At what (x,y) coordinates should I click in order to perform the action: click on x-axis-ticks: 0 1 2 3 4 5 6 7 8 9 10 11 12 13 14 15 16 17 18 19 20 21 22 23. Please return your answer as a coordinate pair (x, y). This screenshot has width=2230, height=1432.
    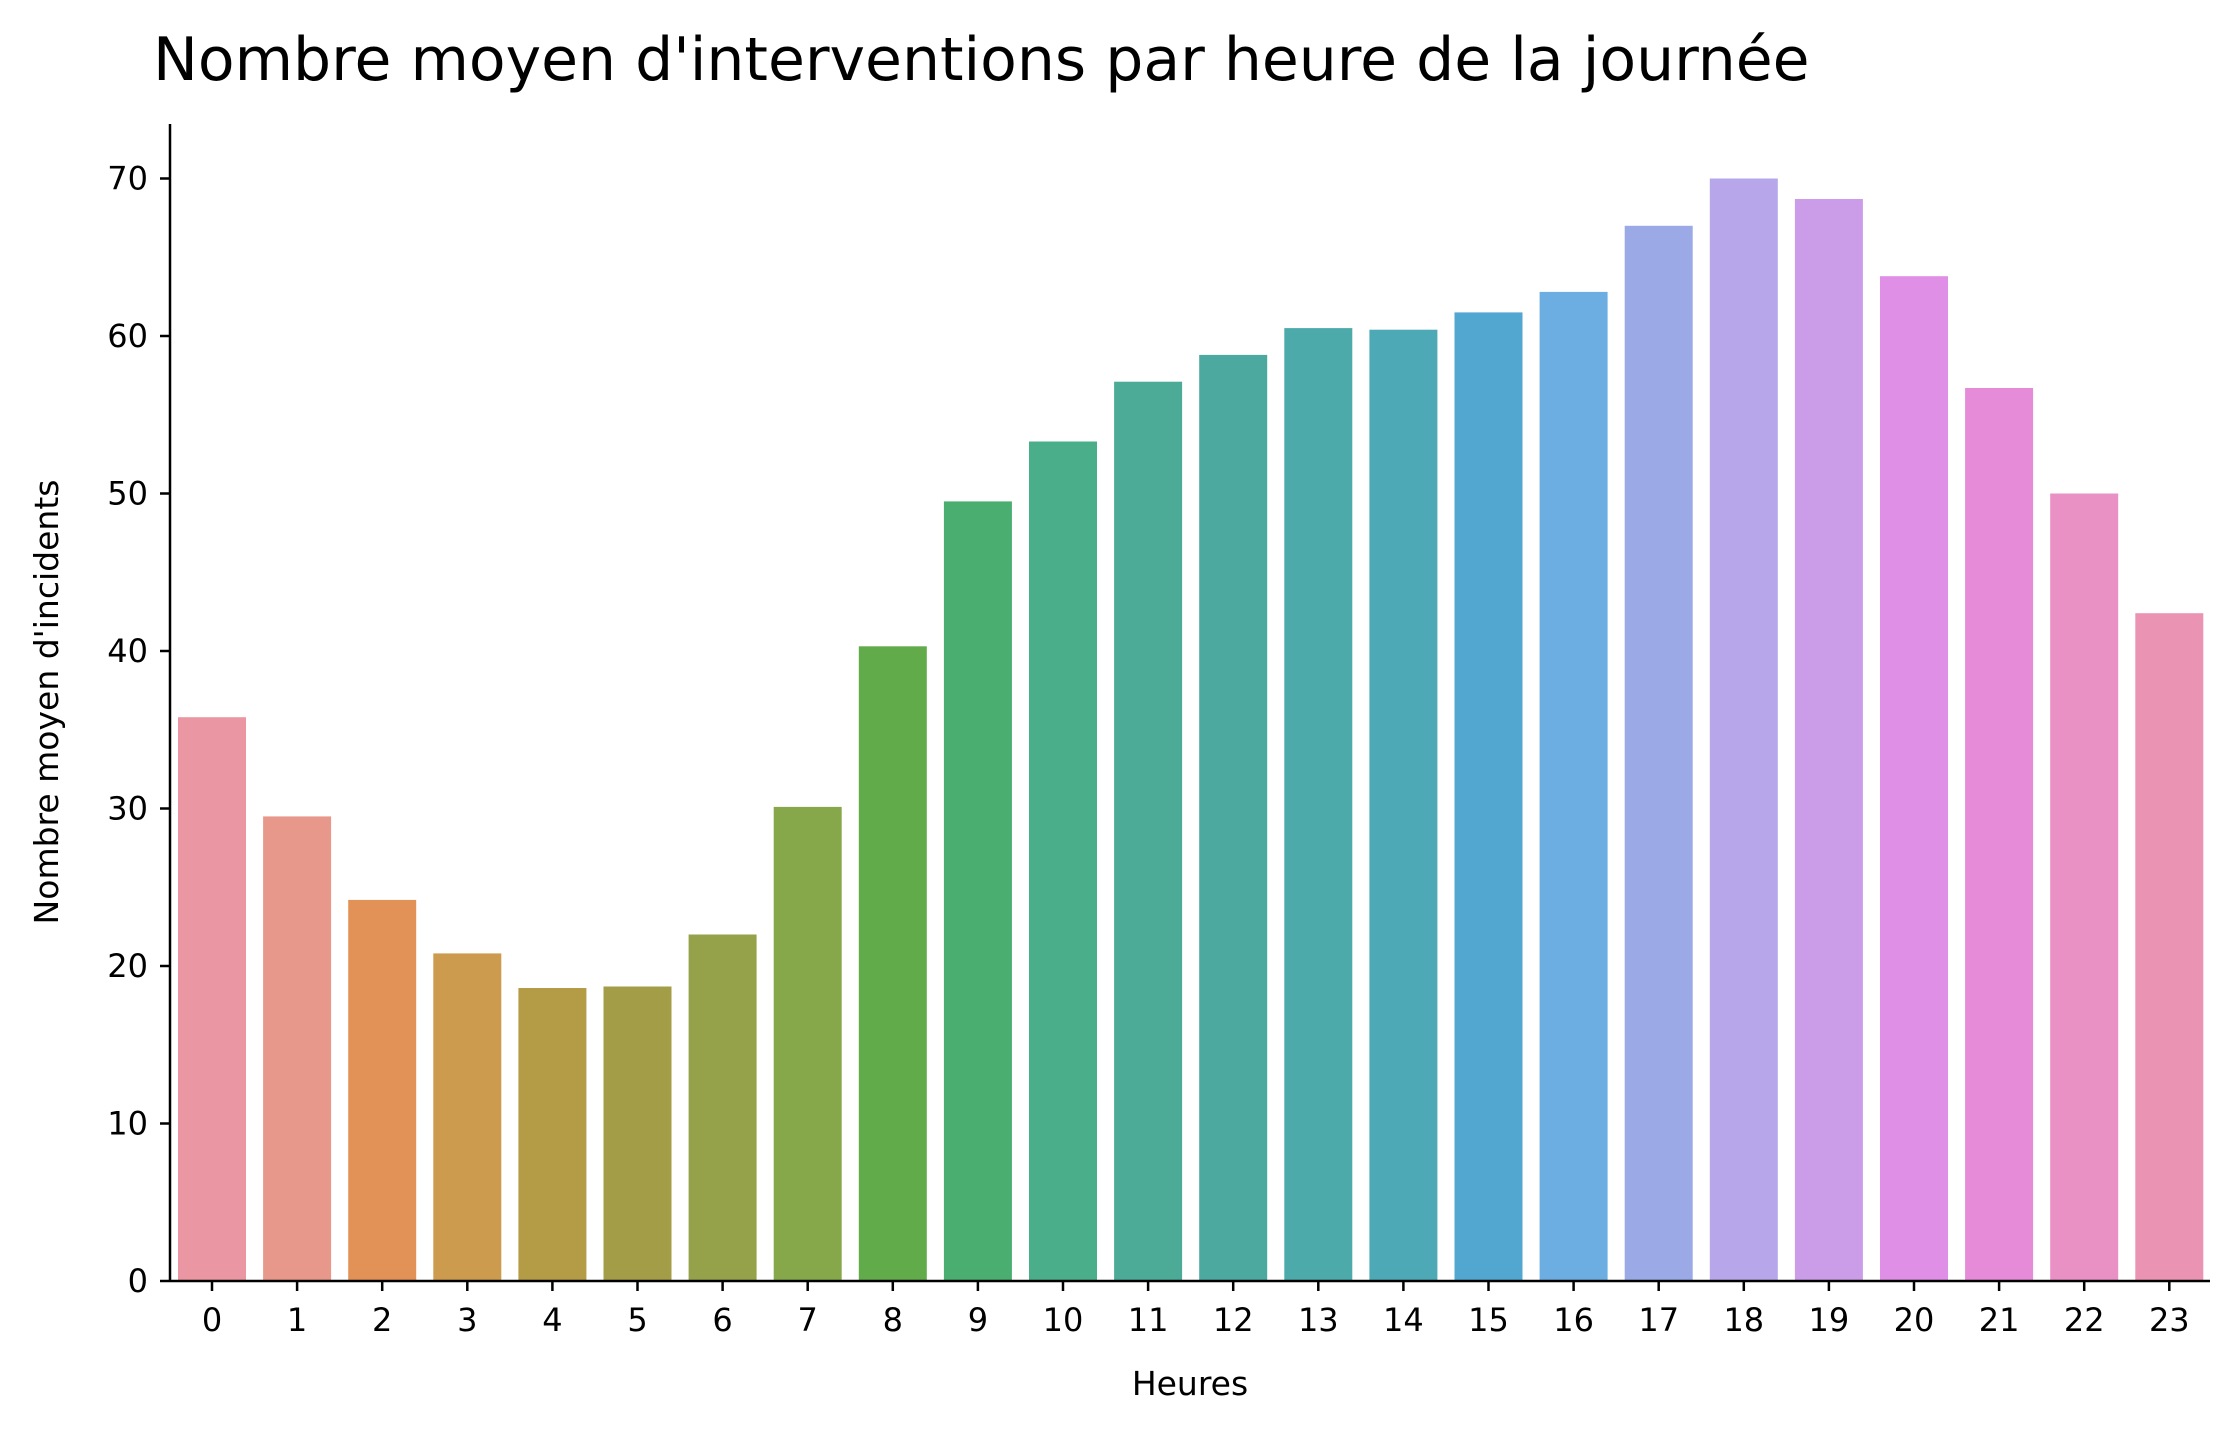
    Looking at the image, I should click on (1196, 1310).